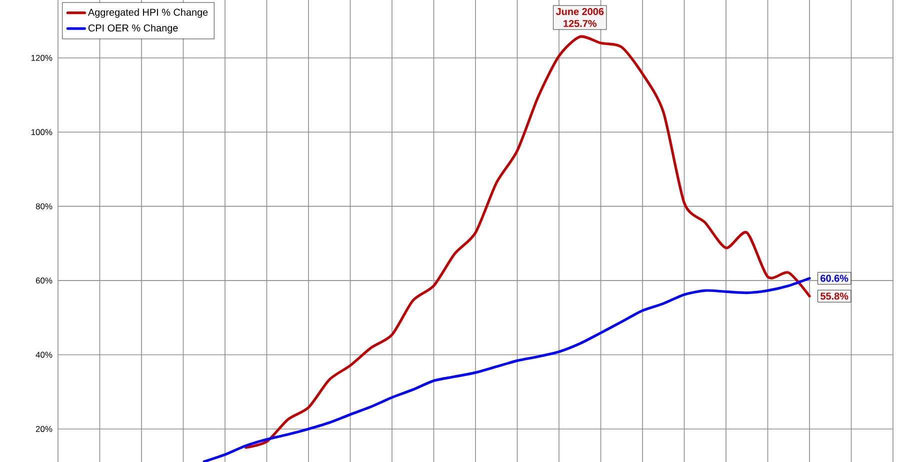 Image resolution: width=924 pixels, height=462 pixels. What do you see at coordinates (834, 296) in the screenshot?
I see `annotation: 55.8%` at bounding box center [834, 296].